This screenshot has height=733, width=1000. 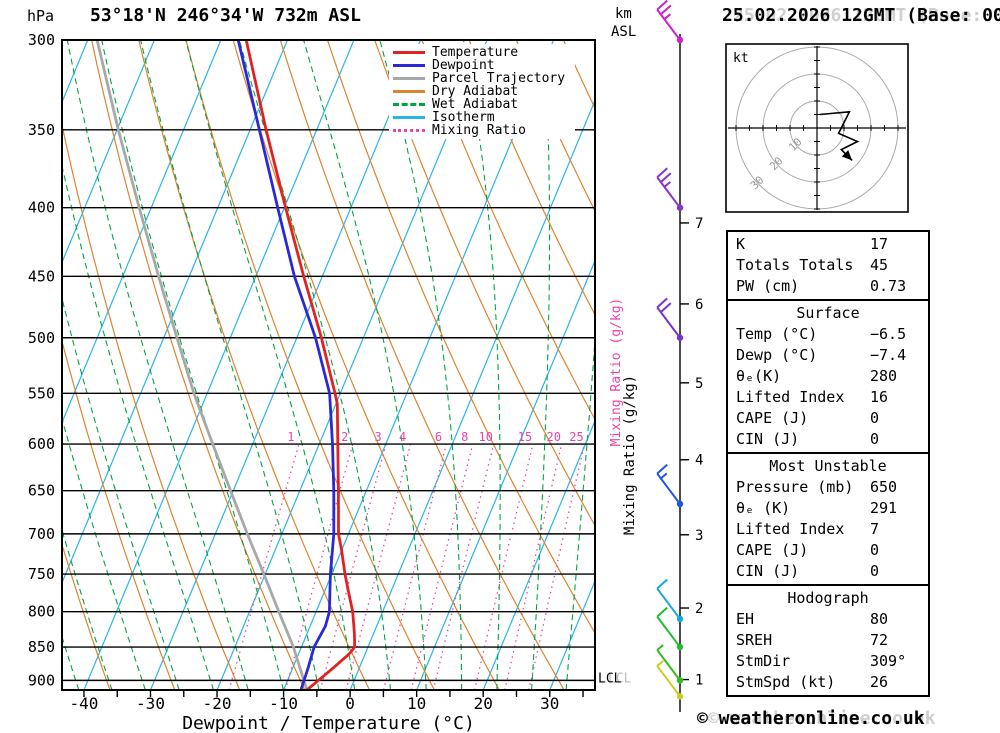 What do you see at coordinates (861, 15) in the screenshot?
I see `datetime-title: 25.02.2026 12GMT (Base: 00)` at bounding box center [861, 15].